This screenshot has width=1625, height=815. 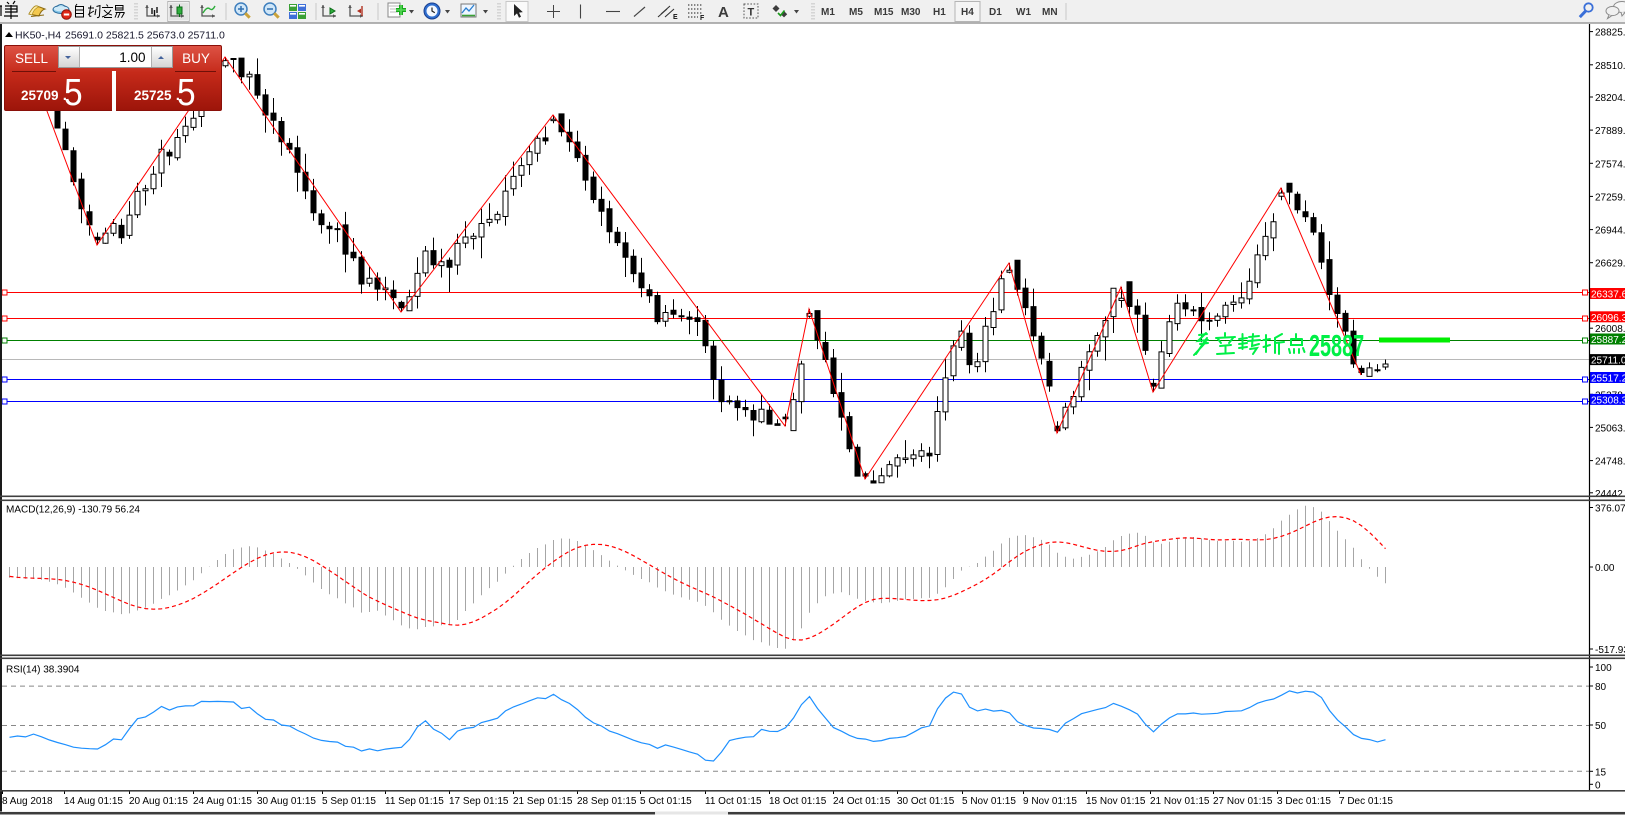 What do you see at coordinates (38, 36) in the screenshot?
I see `svg-text: HK50-,H4` at bounding box center [38, 36].